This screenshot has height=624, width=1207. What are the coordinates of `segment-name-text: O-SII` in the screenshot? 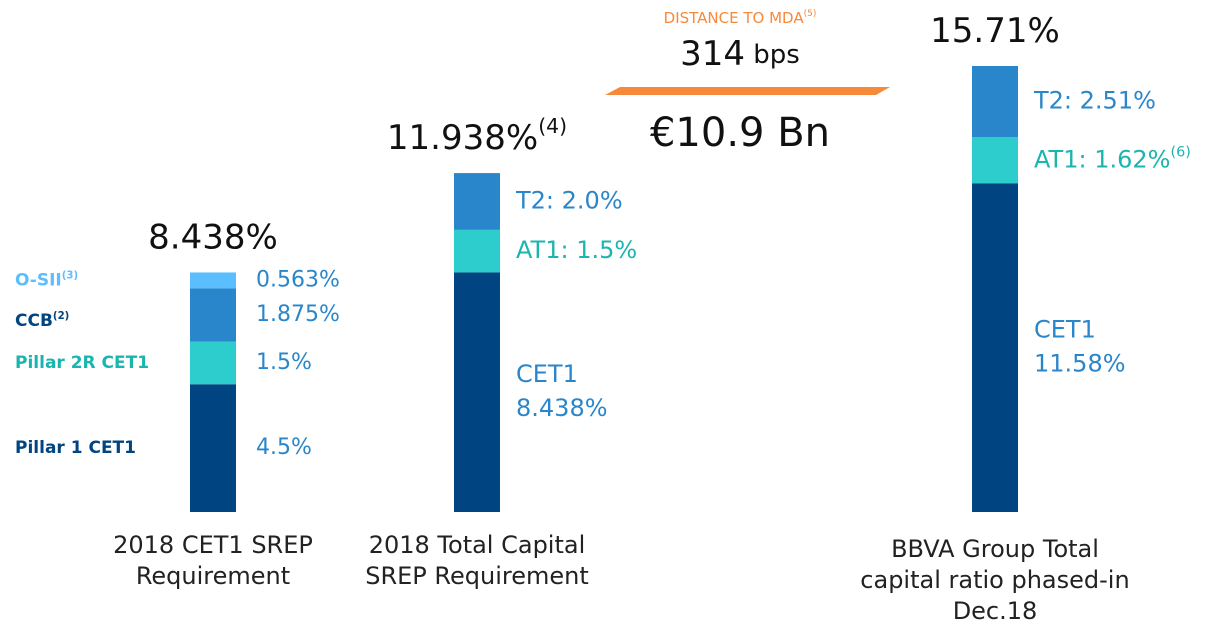 It's located at (38, 280).